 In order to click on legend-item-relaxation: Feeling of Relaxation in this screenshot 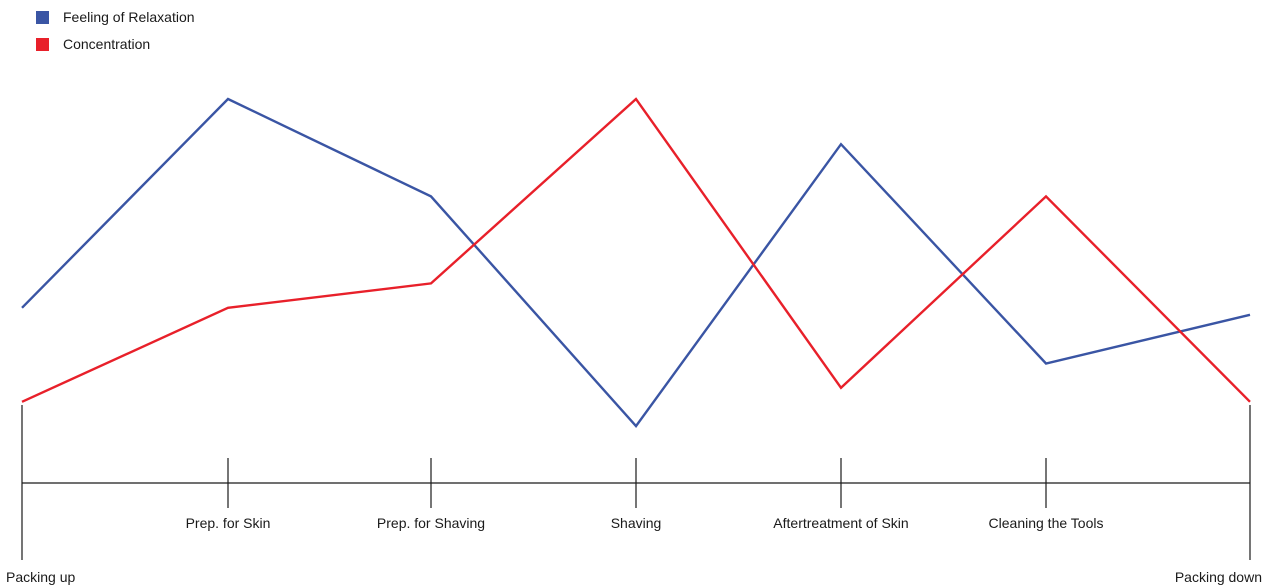, I will do `click(115, 17)`.